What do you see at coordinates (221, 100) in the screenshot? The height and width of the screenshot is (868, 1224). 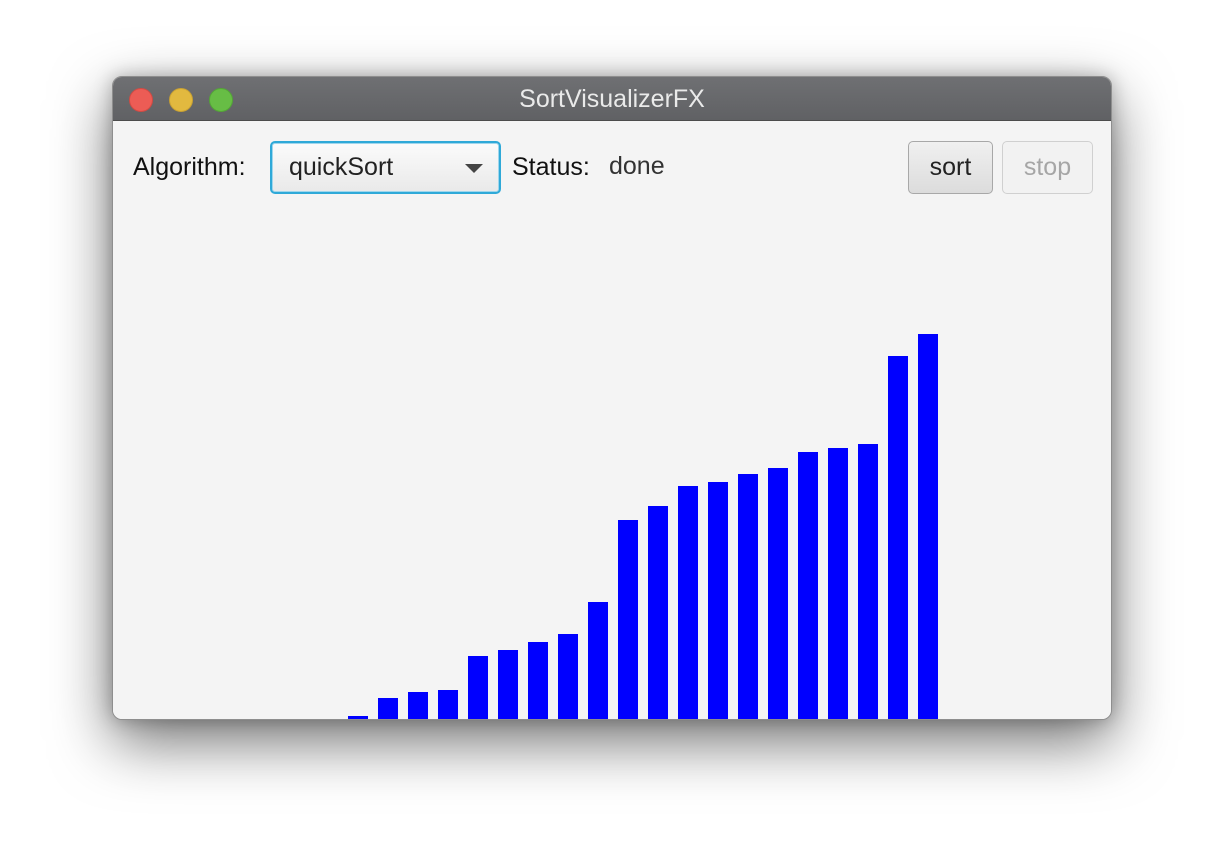 I see `zoom-window-button` at bounding box center [221, 100].